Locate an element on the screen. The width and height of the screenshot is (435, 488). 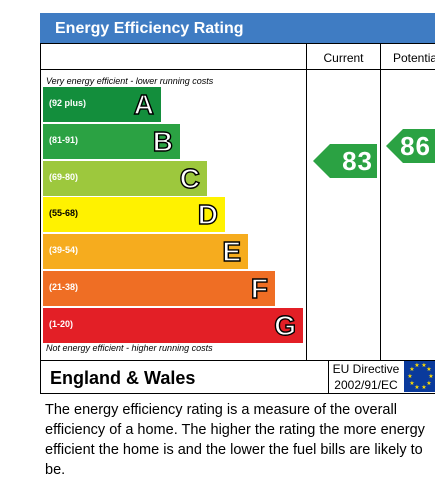
chart-title-bar: Energy Efficiency Rating is located at coordinates (237, 28).